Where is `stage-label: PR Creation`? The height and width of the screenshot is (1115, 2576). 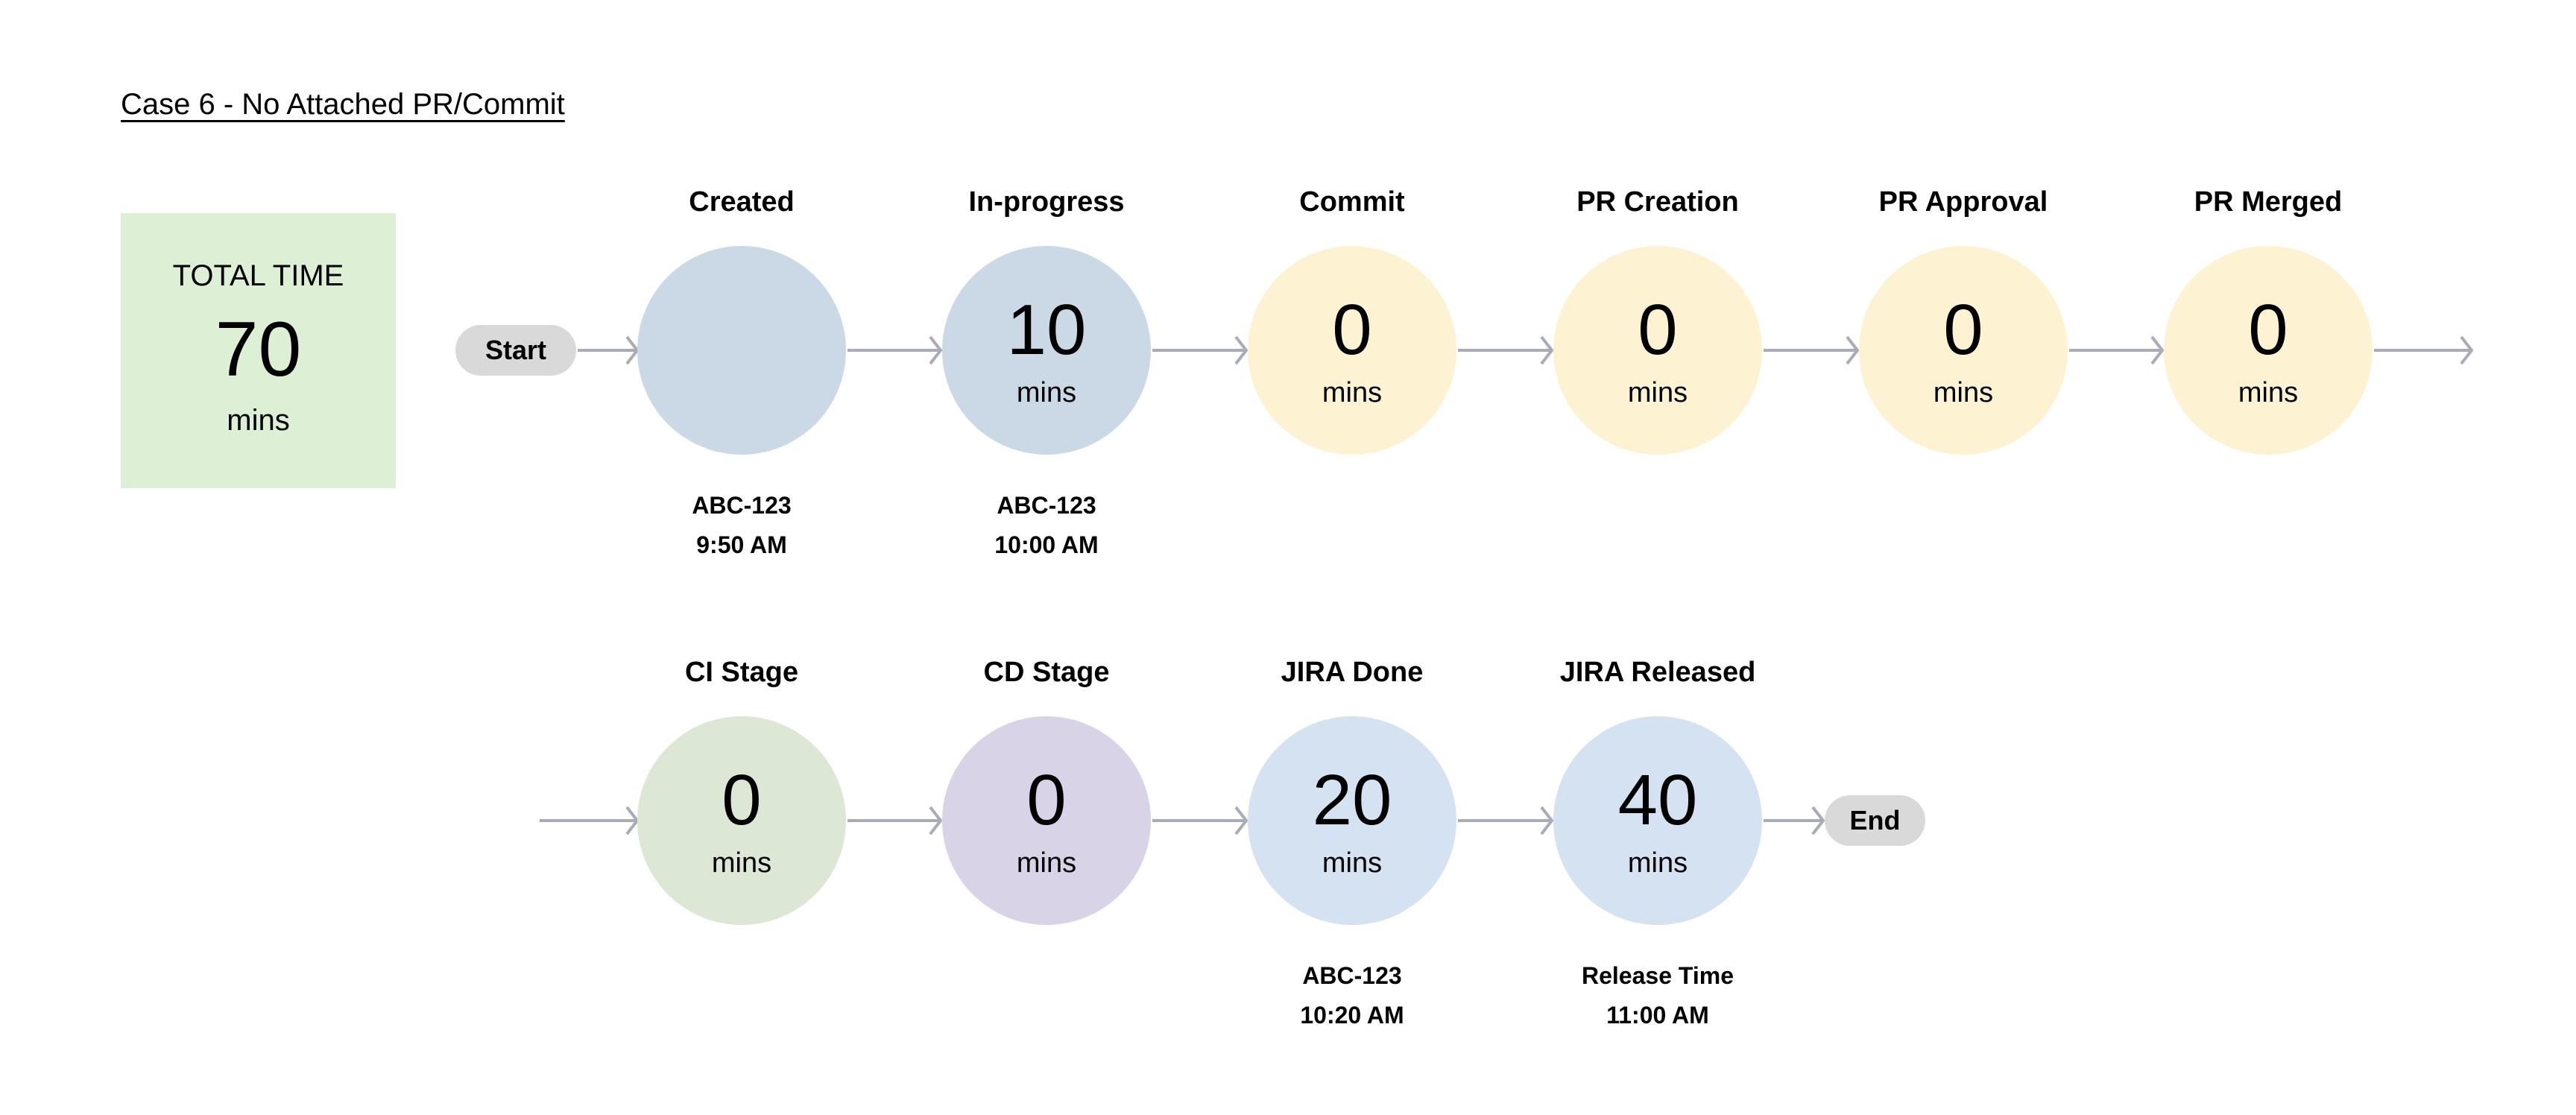
stage-label: PR Creation is located at coordinates (1657, 202).